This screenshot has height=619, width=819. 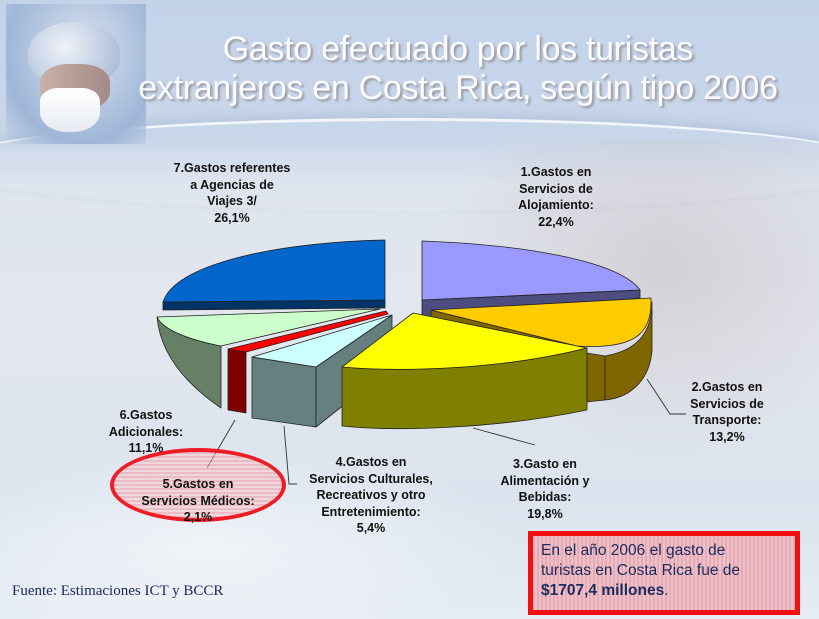 I want to click on note-amount-line: $1707,4 millones., so click(x=665, y=591).